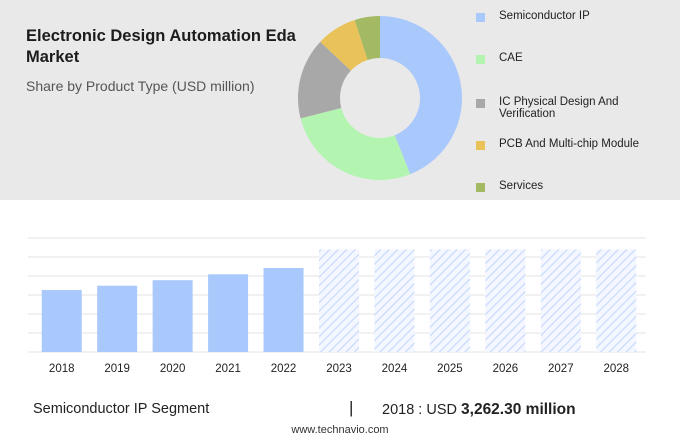 The width and height of the screenshot is (680, 440). I want to click on legend-label: CAE, so click(511, 58).